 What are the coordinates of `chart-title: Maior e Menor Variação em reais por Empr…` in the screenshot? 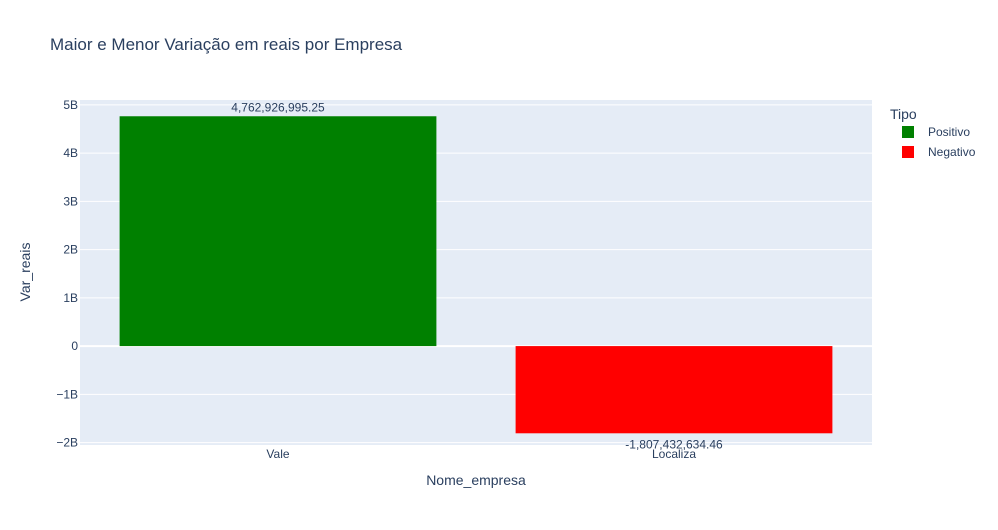 It's located at (226, 44).